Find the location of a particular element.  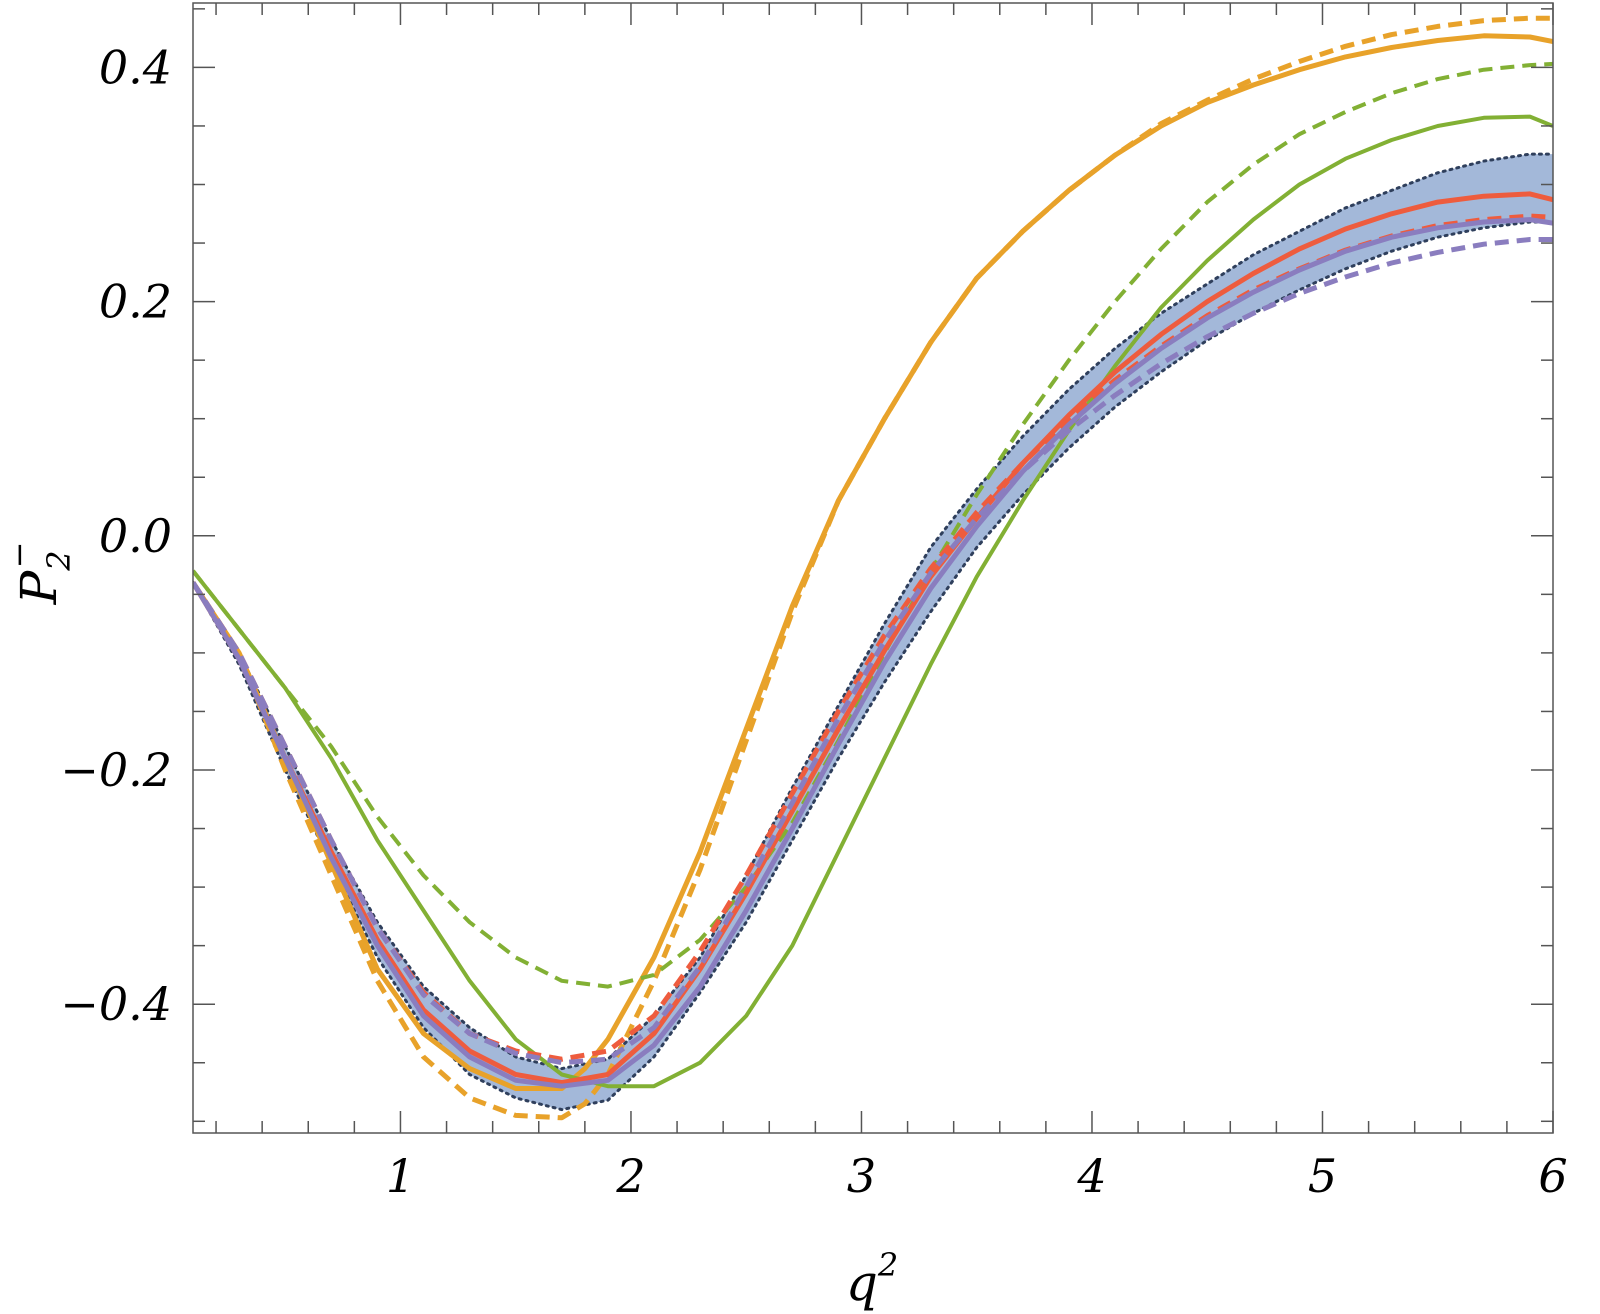

y-tick-label: −0.4 is located at coordinates (116, 1004).